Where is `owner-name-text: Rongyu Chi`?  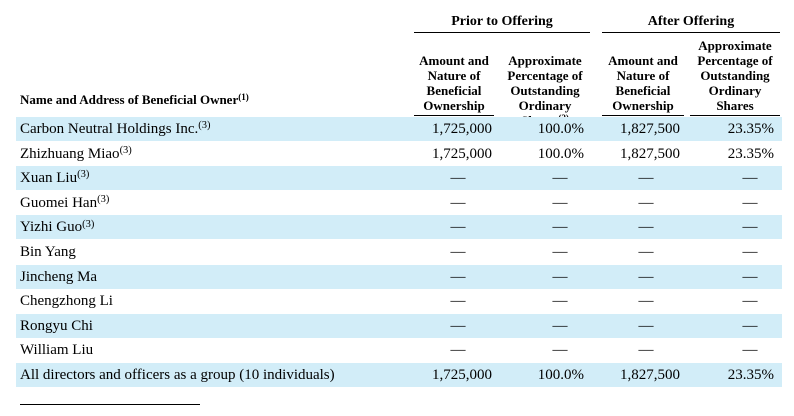
owner-name-text: Rongyu Chi is located at coordinates (56, 325).